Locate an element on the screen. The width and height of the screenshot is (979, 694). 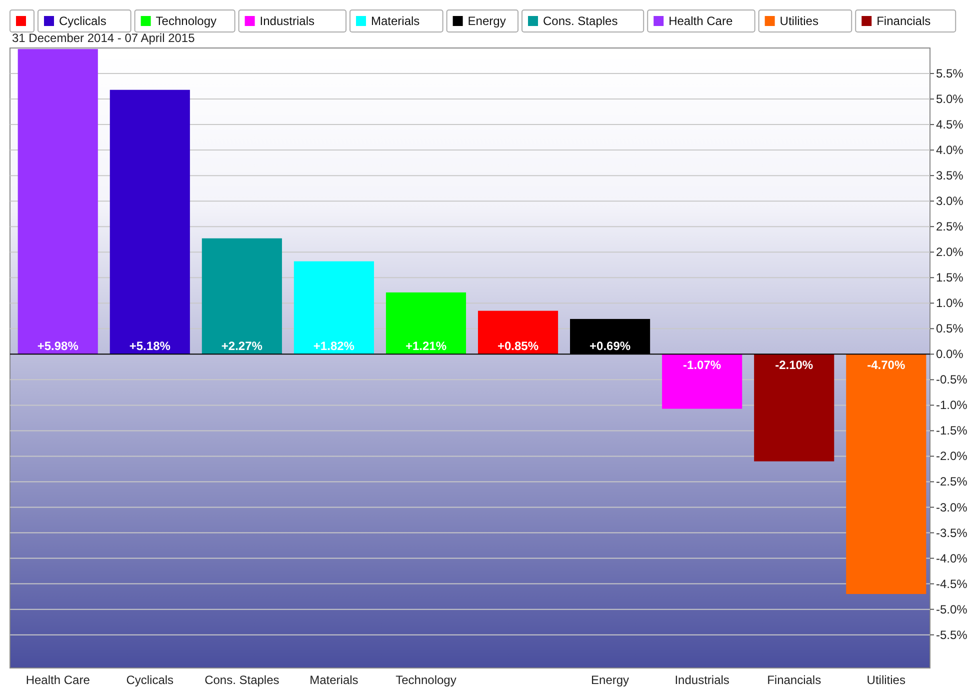
data-label: +5.98% is located at coordinates (58, 346).